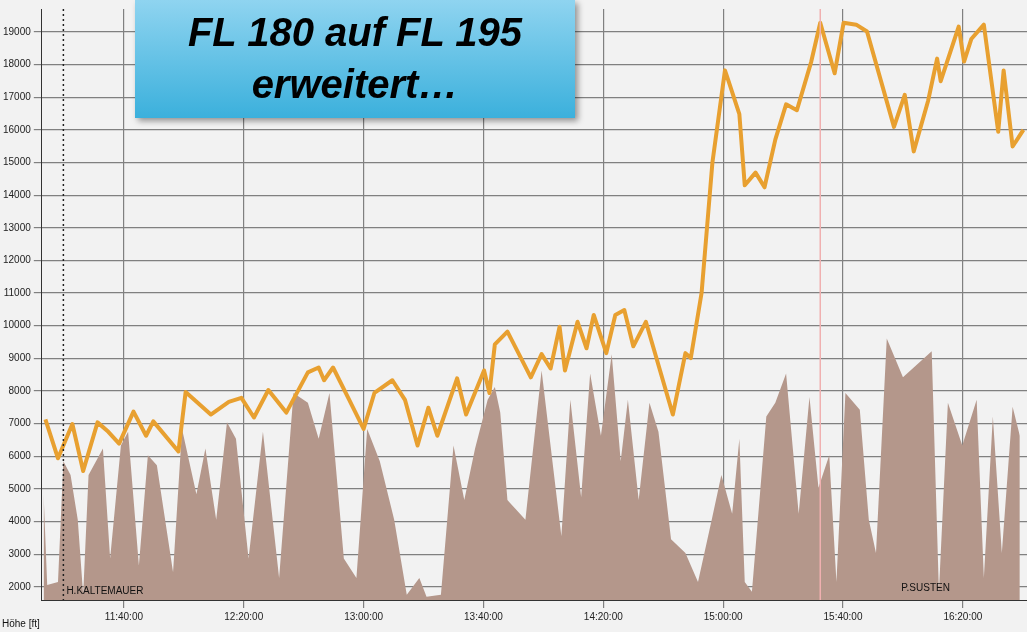 The width and height of the screenshot is (1027, 632). What do you see at coordinates (17, 129) in the screenshot?
I see `y-tick-label: 16000` at bounding box center [17, 129].